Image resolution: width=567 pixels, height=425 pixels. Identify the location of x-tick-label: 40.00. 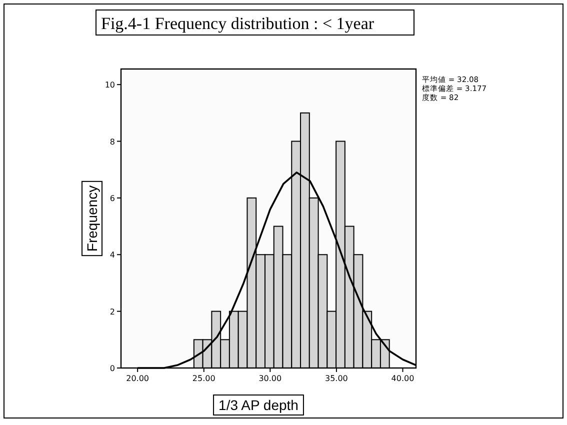
(402, 378).